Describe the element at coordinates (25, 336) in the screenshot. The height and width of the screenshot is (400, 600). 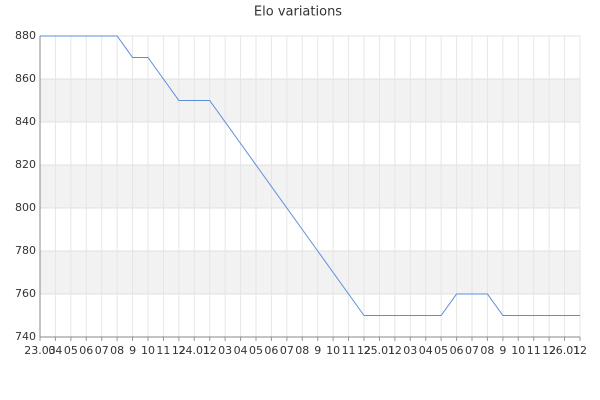
I see `y-tick-label: 740` at that location.